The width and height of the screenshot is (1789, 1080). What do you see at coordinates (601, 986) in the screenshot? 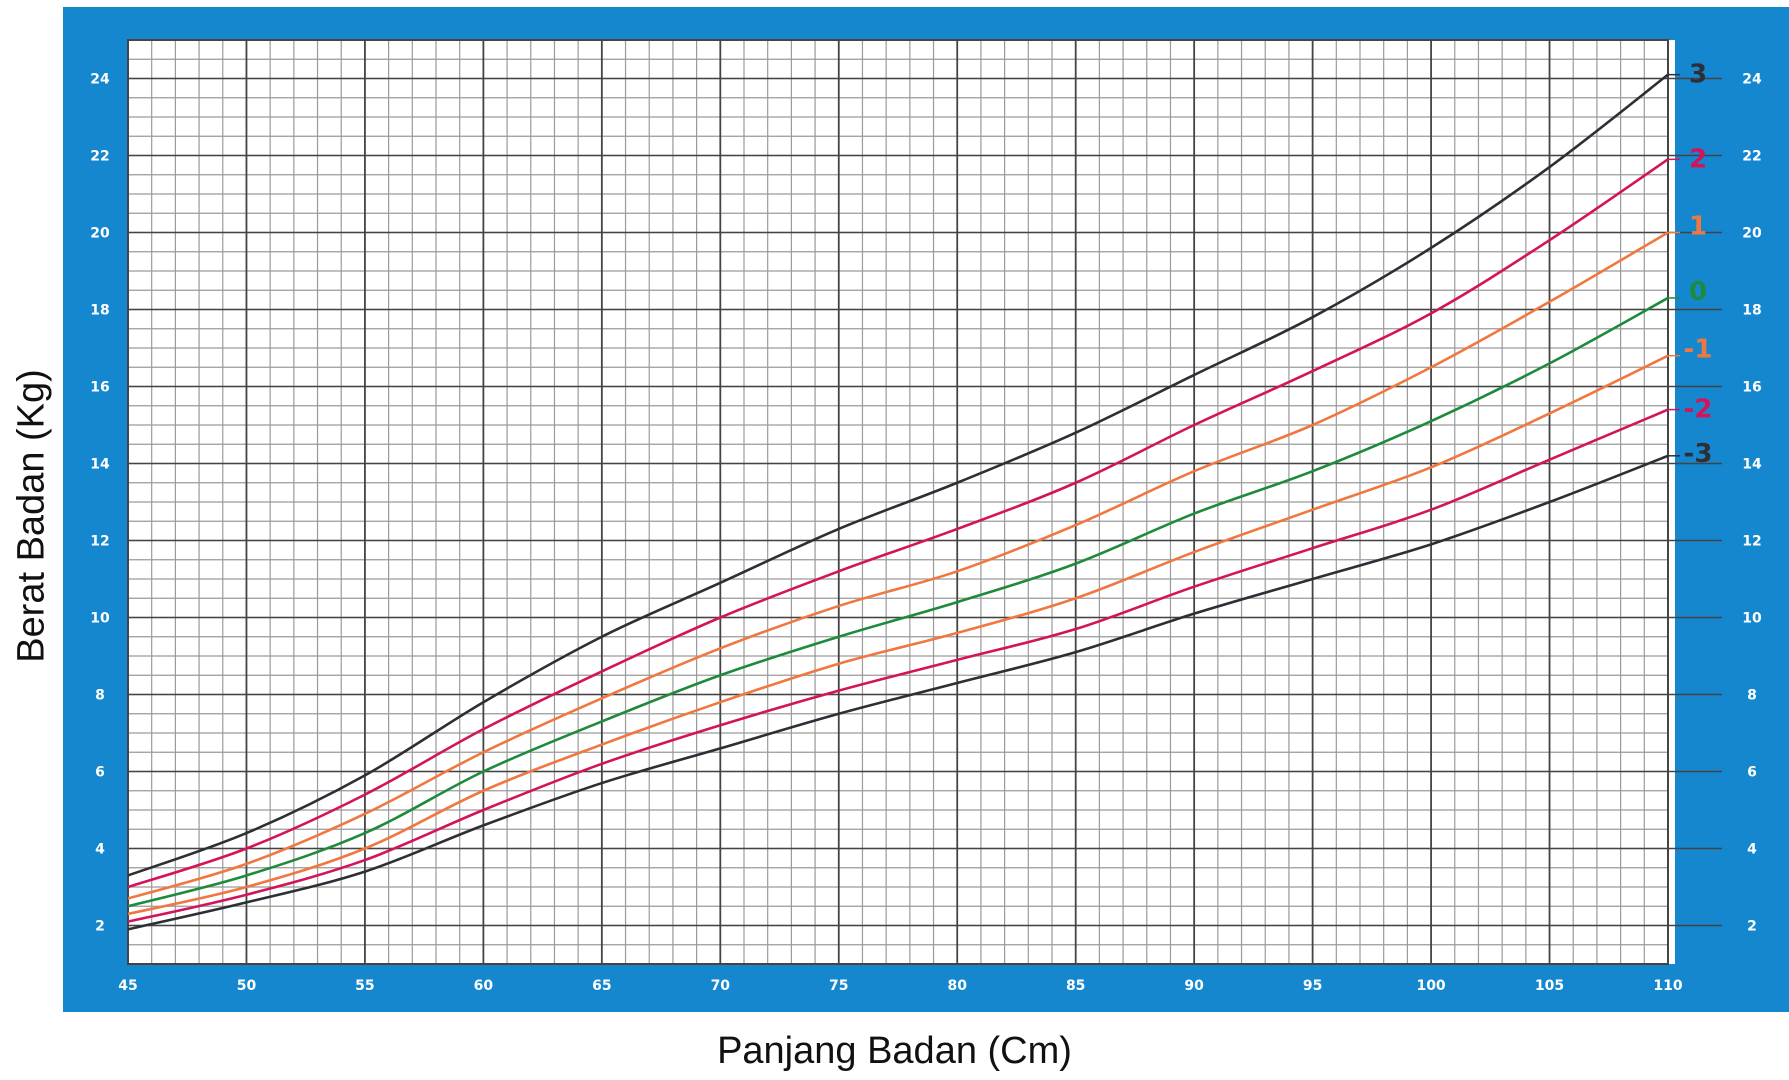
I see `x-tick-label: 65` at bounding box center [601, 986].